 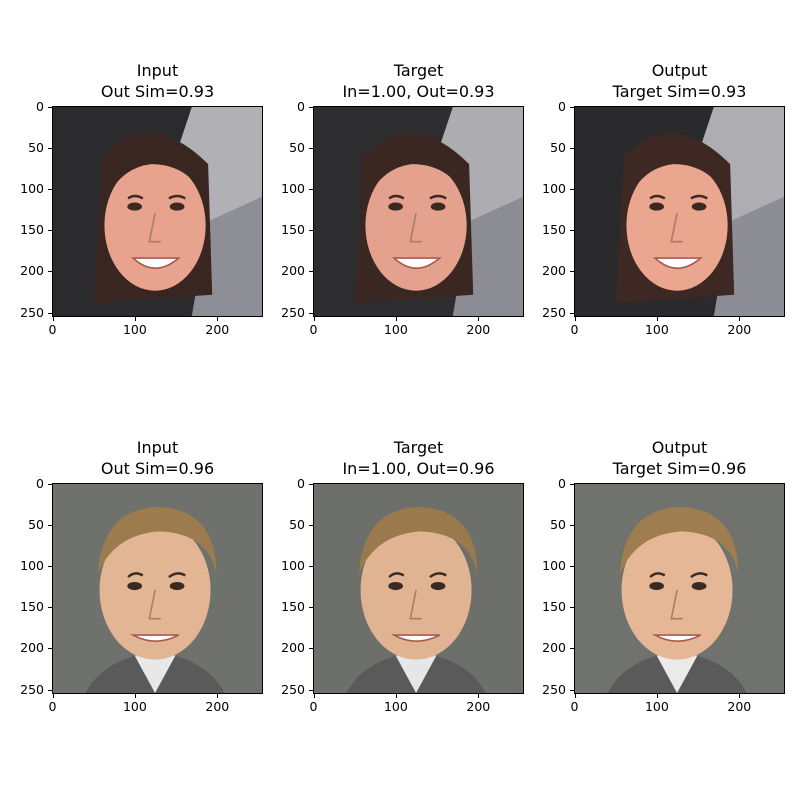 What do you see at coordinates (419, 81) in the screenshot?
I see `panel-title: Target In=1.00, Out=0.93` at bounding box center [419, 81].